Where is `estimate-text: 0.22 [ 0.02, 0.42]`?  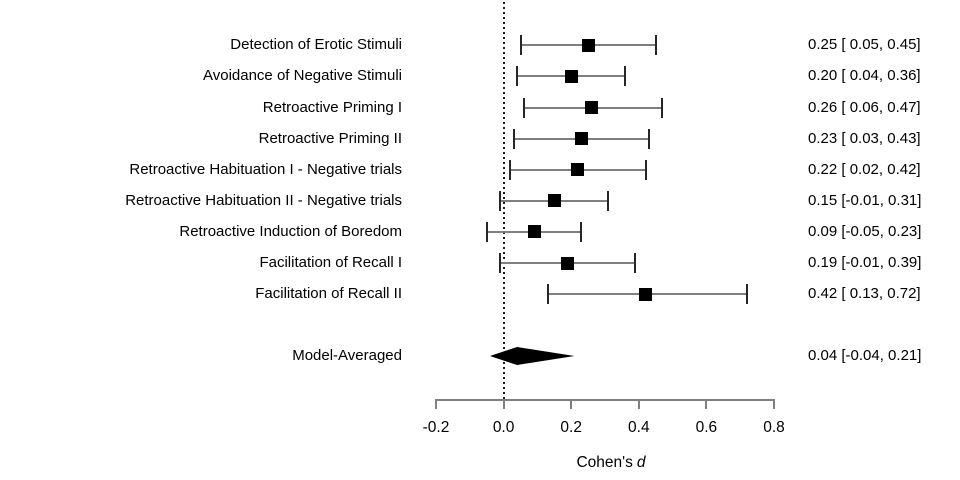
estimate-text: 0.22 [ 0.02, 0.42] is located at coordinates (864, 169).